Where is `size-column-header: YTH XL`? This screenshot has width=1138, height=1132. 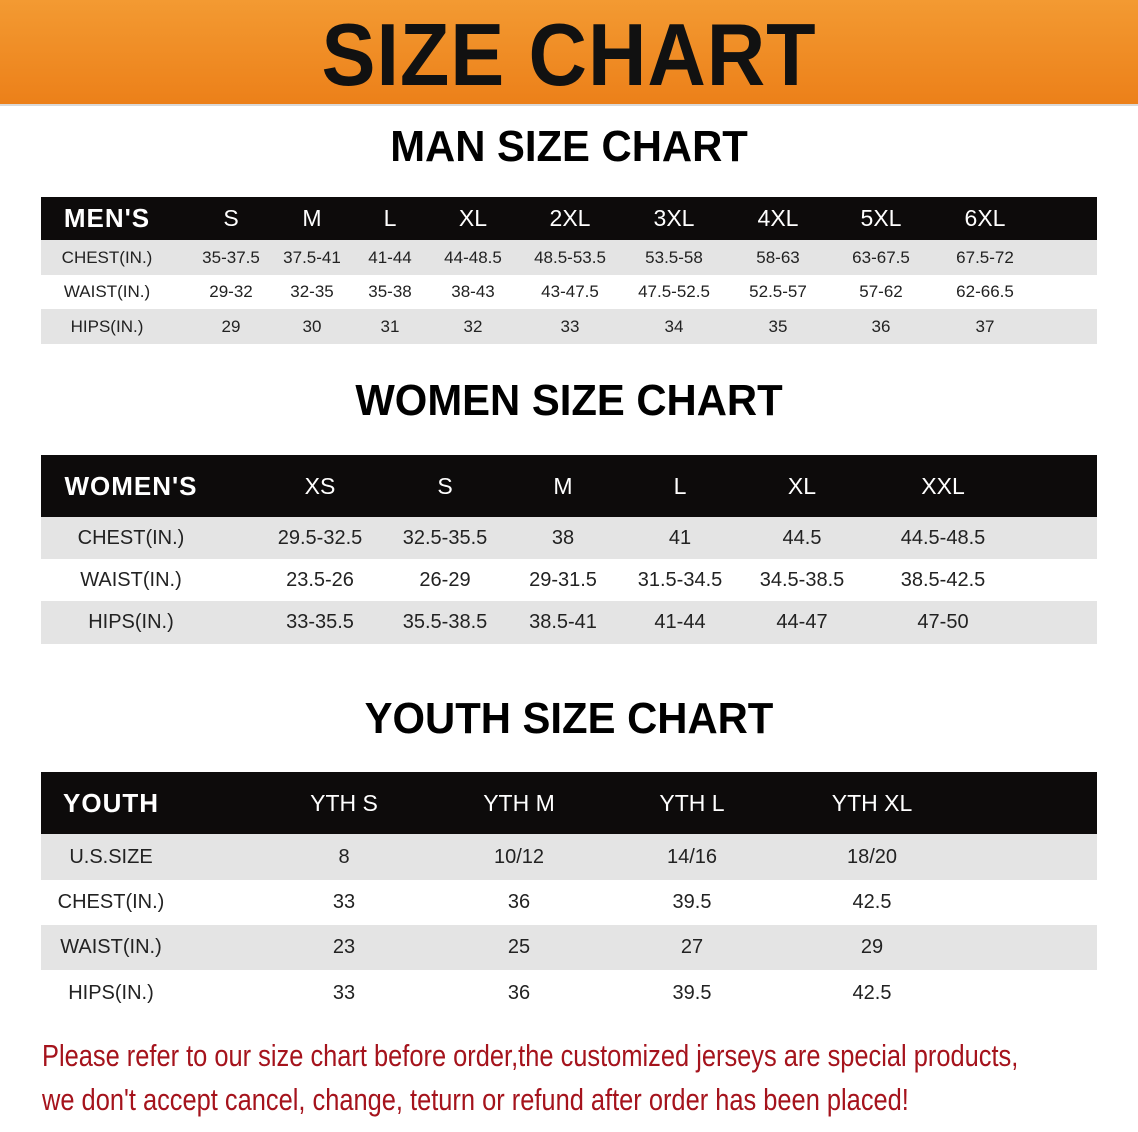
size-column-header: YTH XL is located at coordinates (872, 802).